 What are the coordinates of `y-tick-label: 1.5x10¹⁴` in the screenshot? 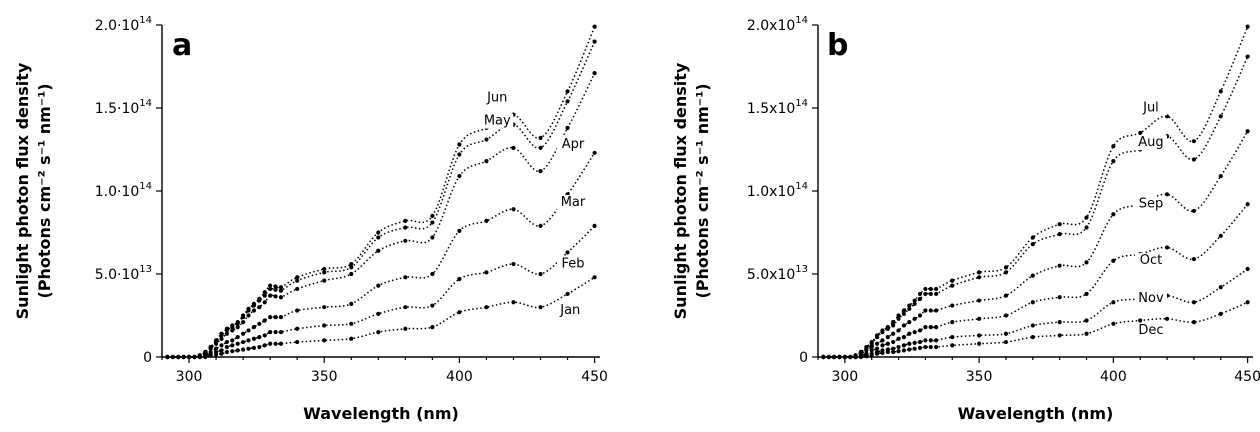 It's located at (777, 107).